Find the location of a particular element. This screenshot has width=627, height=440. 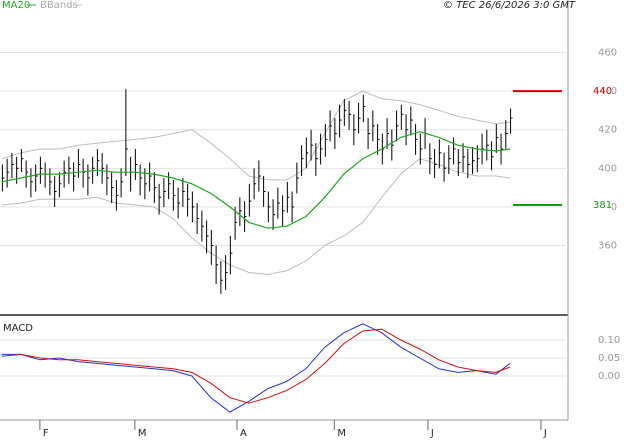

legend-label: BBands is located at coordinates (59, 5).